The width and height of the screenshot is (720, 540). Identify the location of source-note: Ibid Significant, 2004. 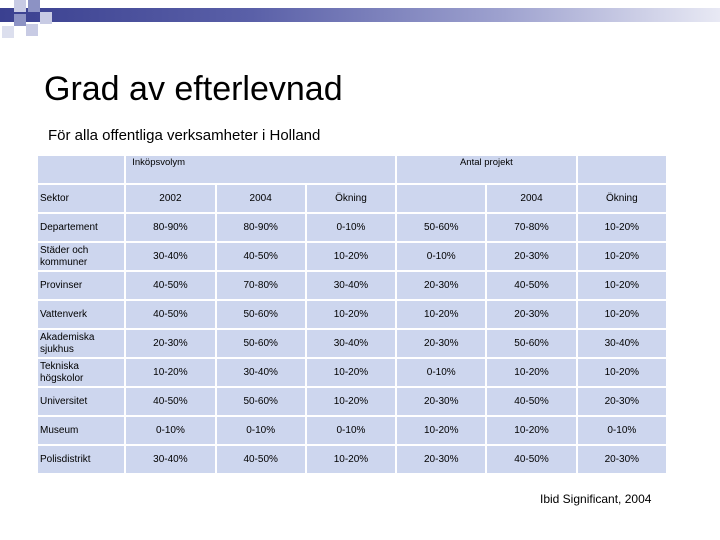
(596, 499).